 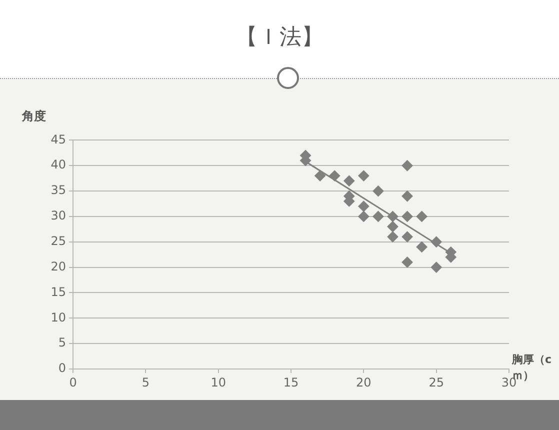 I want to click on x-tick-label: 0, so click(x=73, y=382).